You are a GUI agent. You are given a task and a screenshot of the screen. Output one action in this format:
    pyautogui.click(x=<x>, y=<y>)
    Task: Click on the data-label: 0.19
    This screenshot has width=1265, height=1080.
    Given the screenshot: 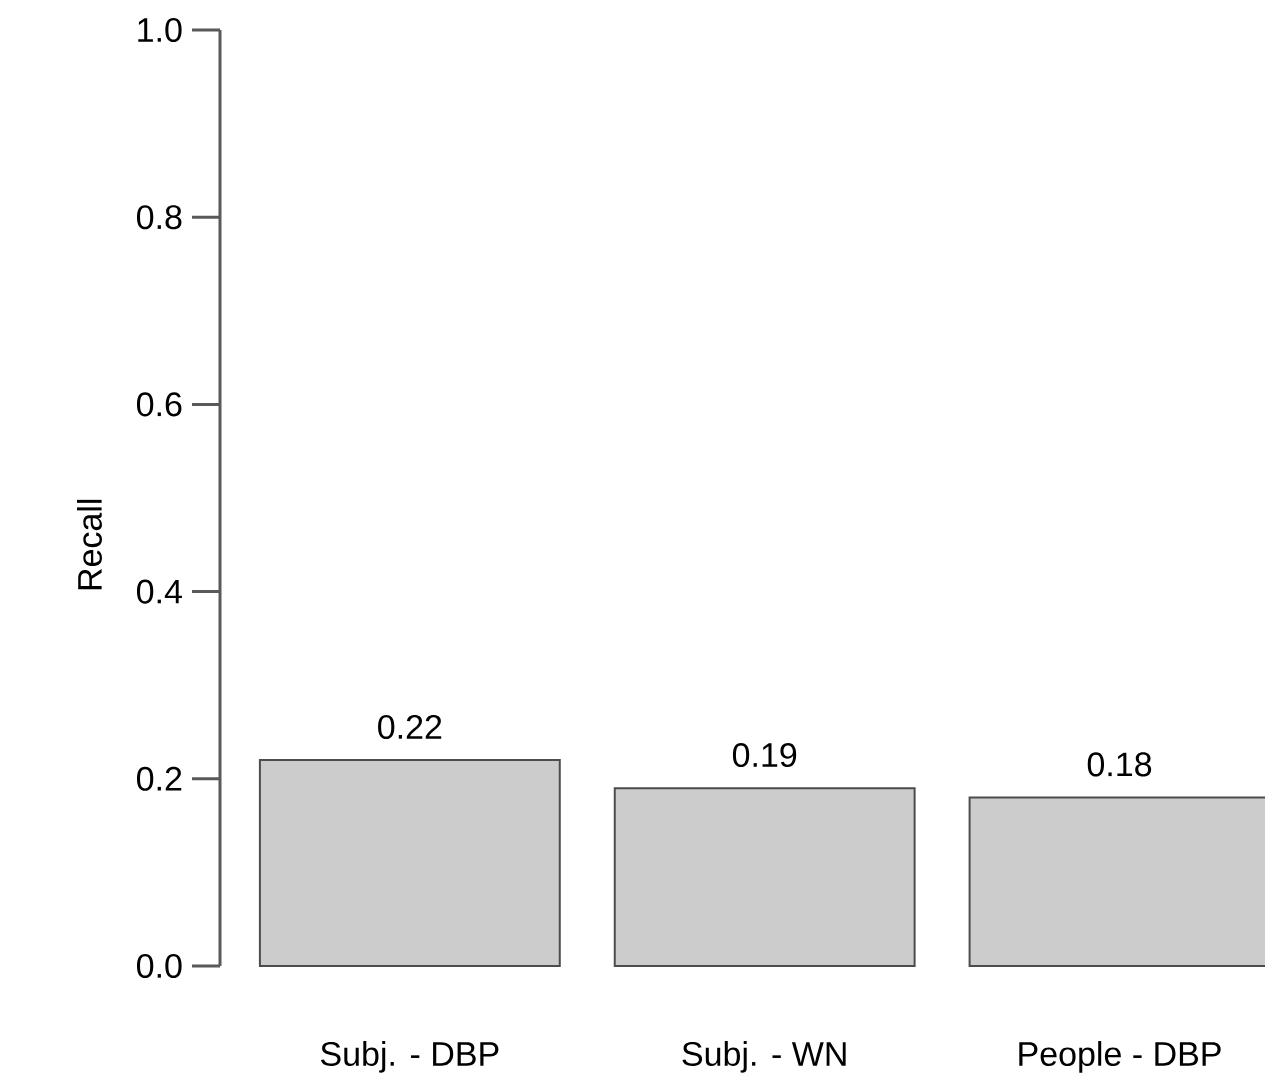 What is the action you would take?
    pyautogui.click(x=764, y=755)
    